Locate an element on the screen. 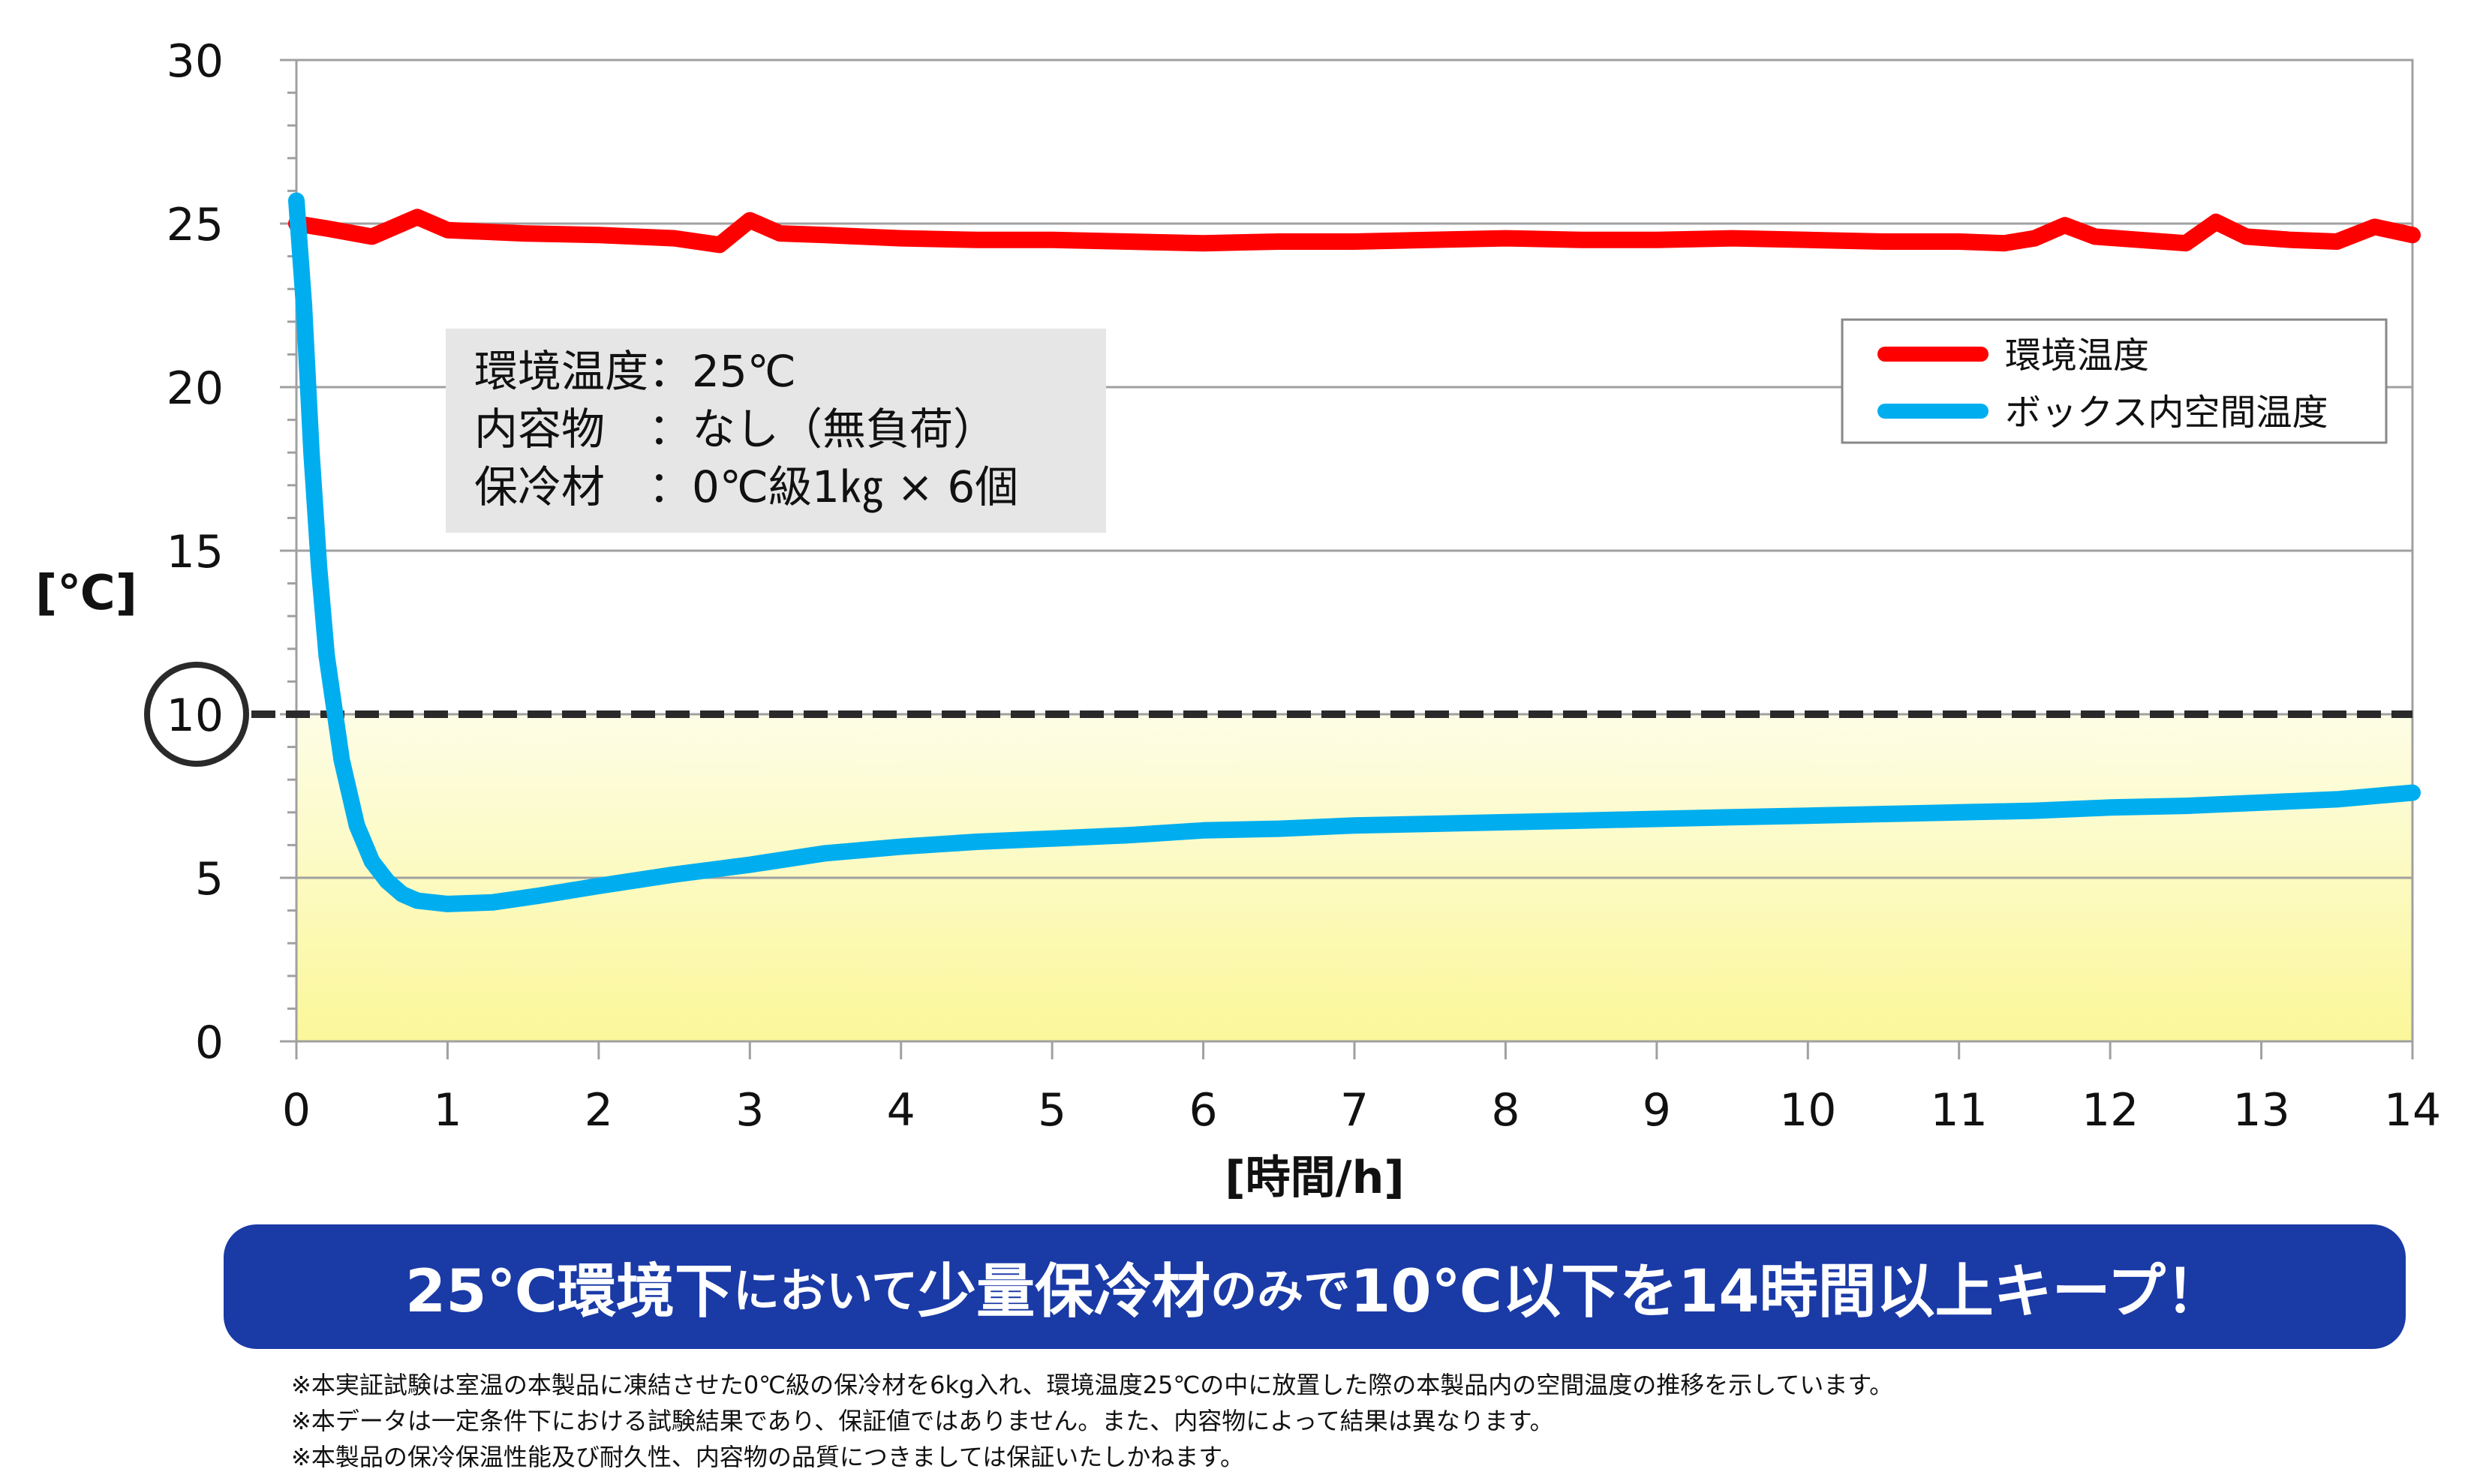 The width and height of the screenshot is (2474, 1484). y-tick-label: 25 is located at coordinates (195, 225).